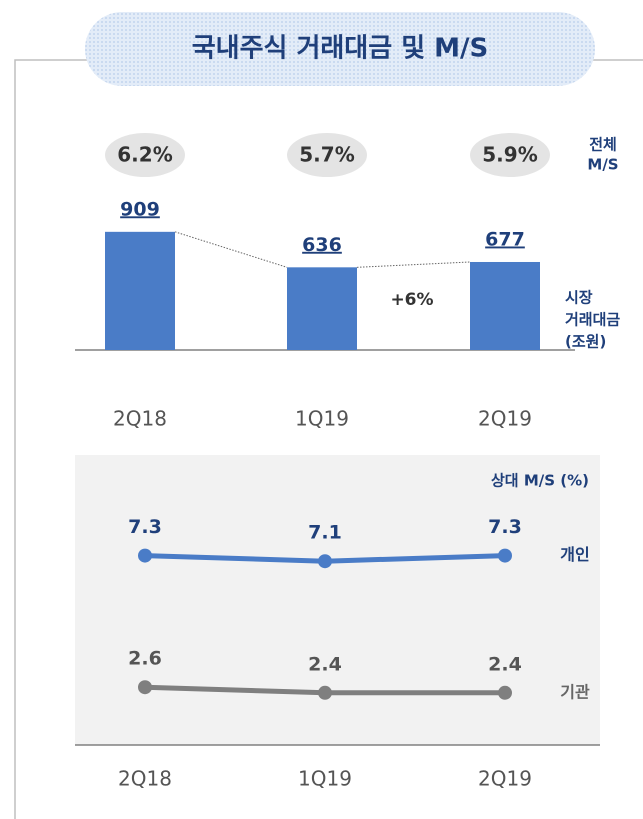 The height and width of the screenshot is (819, 643). Describe the element at coordinates (322, 245) in the screenshot. I see `value-label: 636` at that location.